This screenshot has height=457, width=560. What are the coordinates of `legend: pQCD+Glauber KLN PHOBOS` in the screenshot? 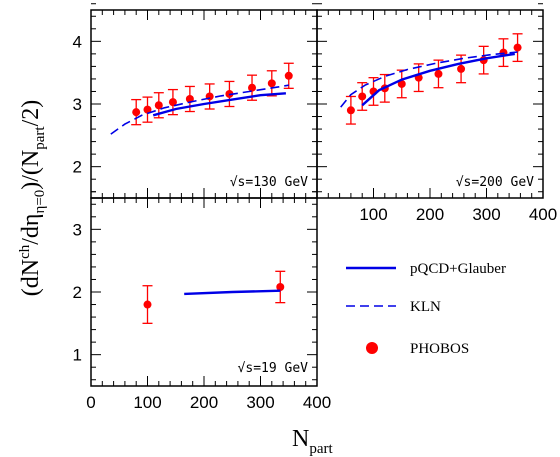 It's located at (426, 309).